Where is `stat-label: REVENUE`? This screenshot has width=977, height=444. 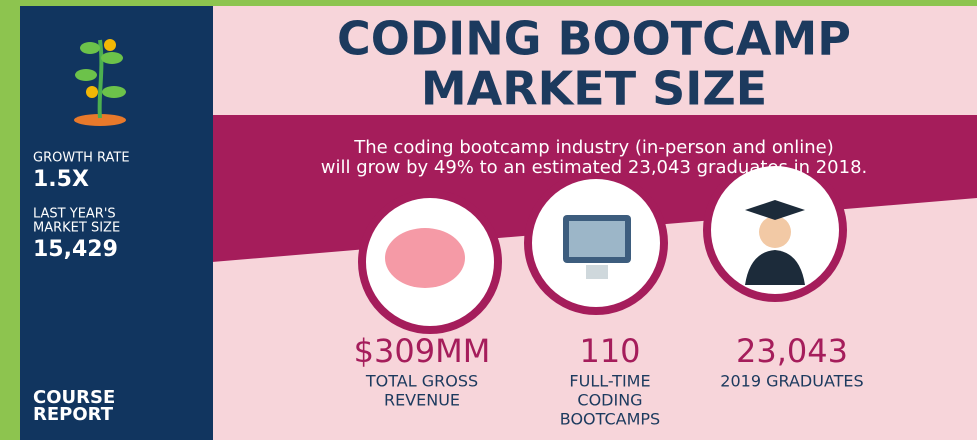 stat-label: REVENUE is located at coordinates (422, 400).